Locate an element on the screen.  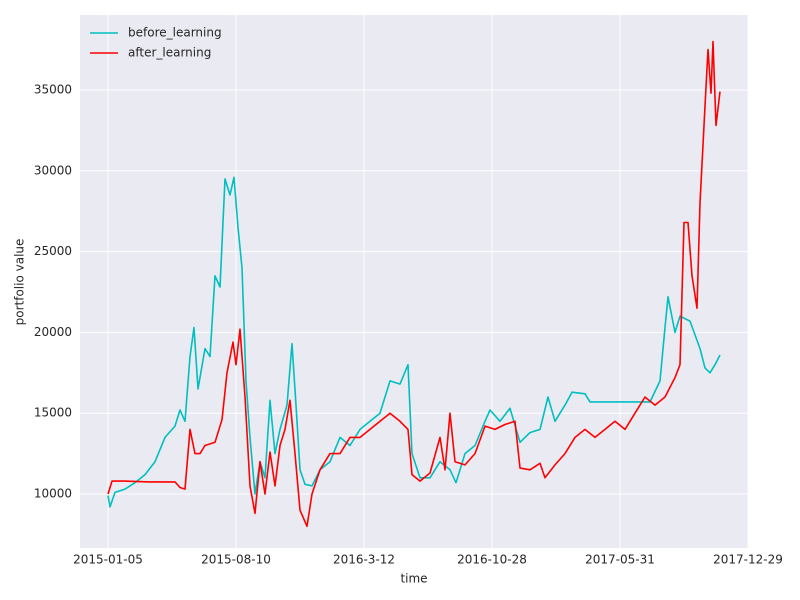
y-tick-label: 30000 is located at coordinates (53, 170).